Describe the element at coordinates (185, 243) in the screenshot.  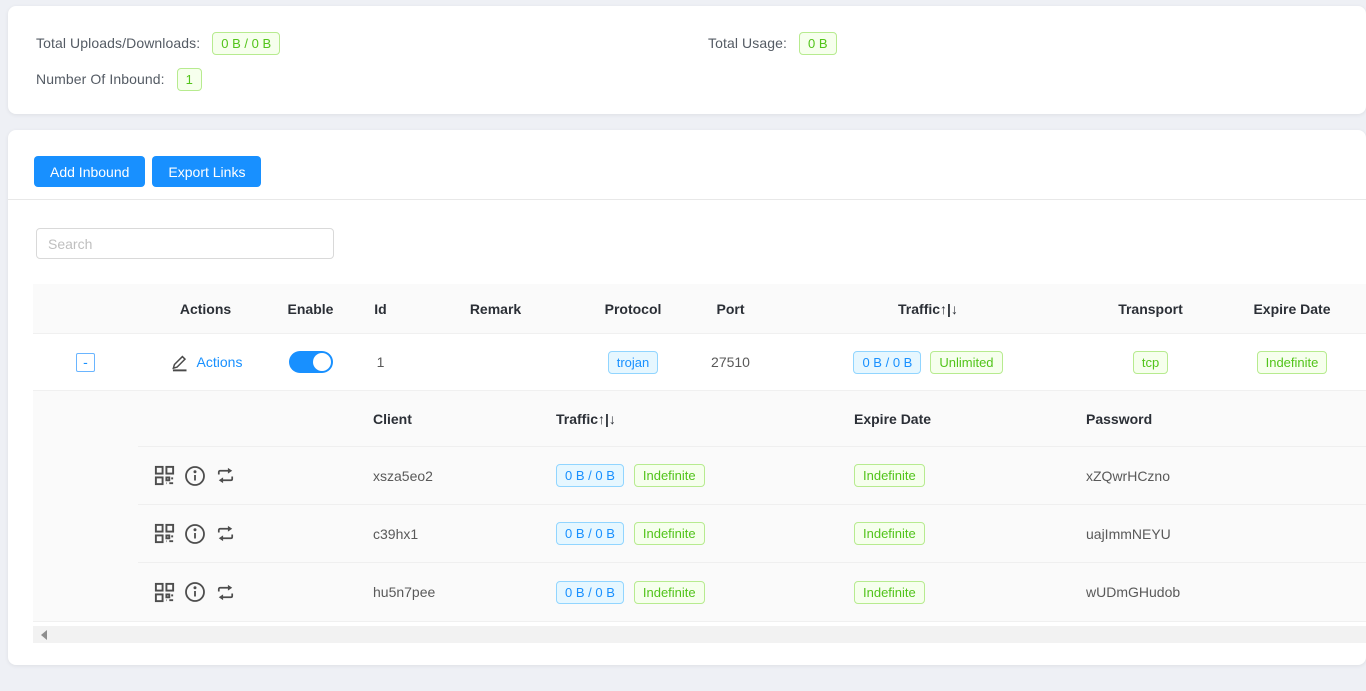
I see `search-input` at that location.